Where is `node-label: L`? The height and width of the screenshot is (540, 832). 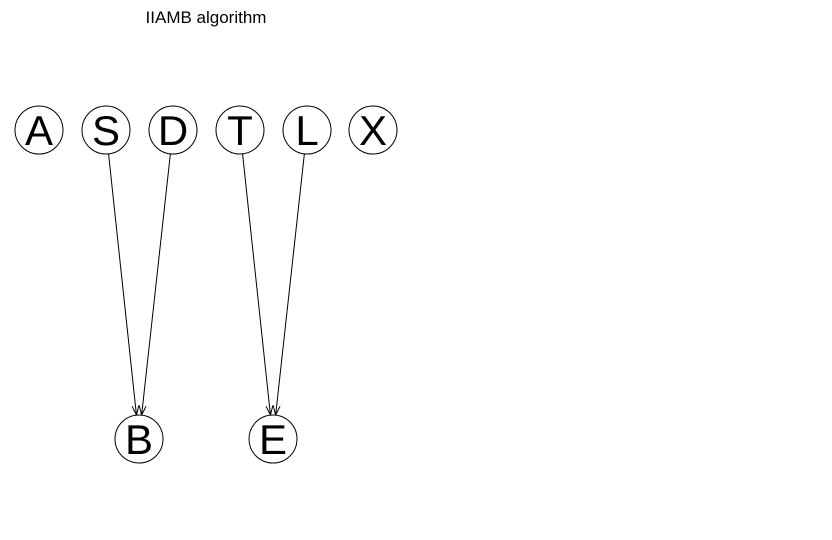
node-label: L is located at coordinates (306, 130).